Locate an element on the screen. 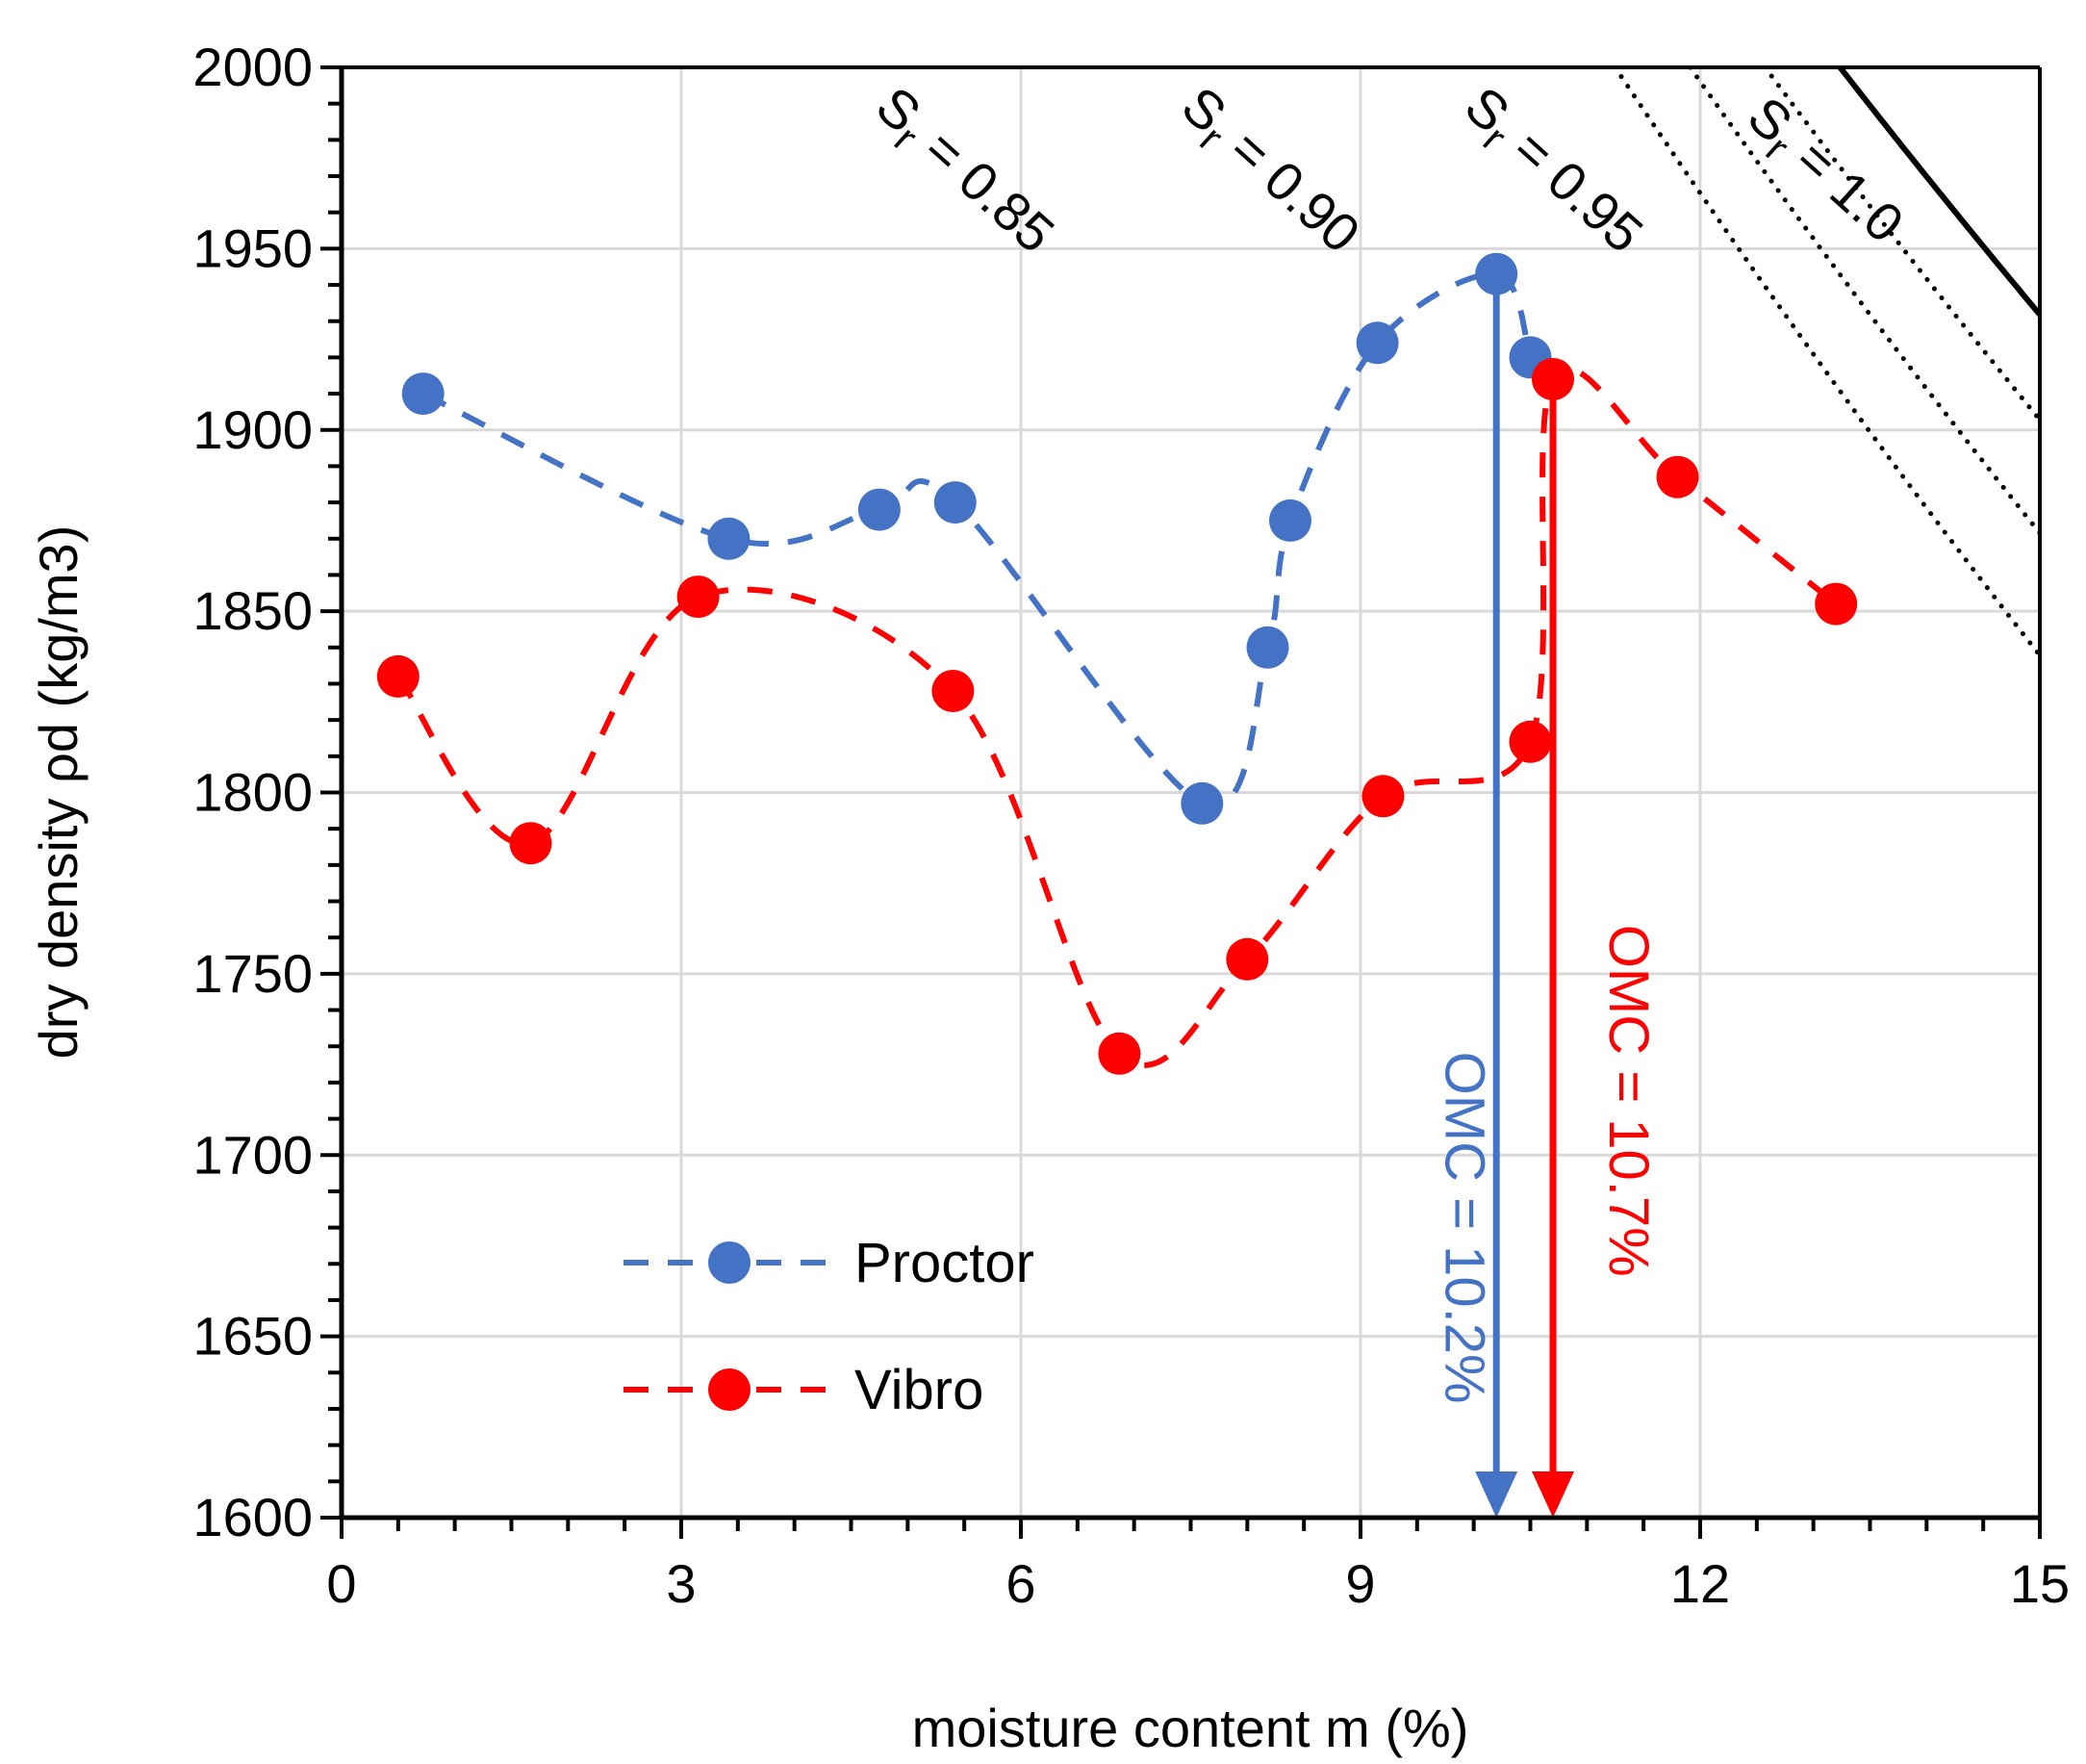 This screenshot has width=2086, height=1764. legend-vibro-label: Vibro is located at coordinates (918, 1390).